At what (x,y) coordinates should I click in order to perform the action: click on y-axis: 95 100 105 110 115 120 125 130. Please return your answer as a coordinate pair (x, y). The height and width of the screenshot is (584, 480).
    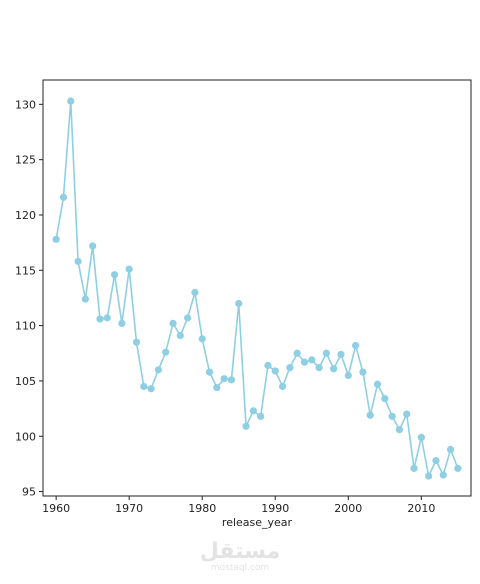
    Looking at the image, I should click on (29, 298).